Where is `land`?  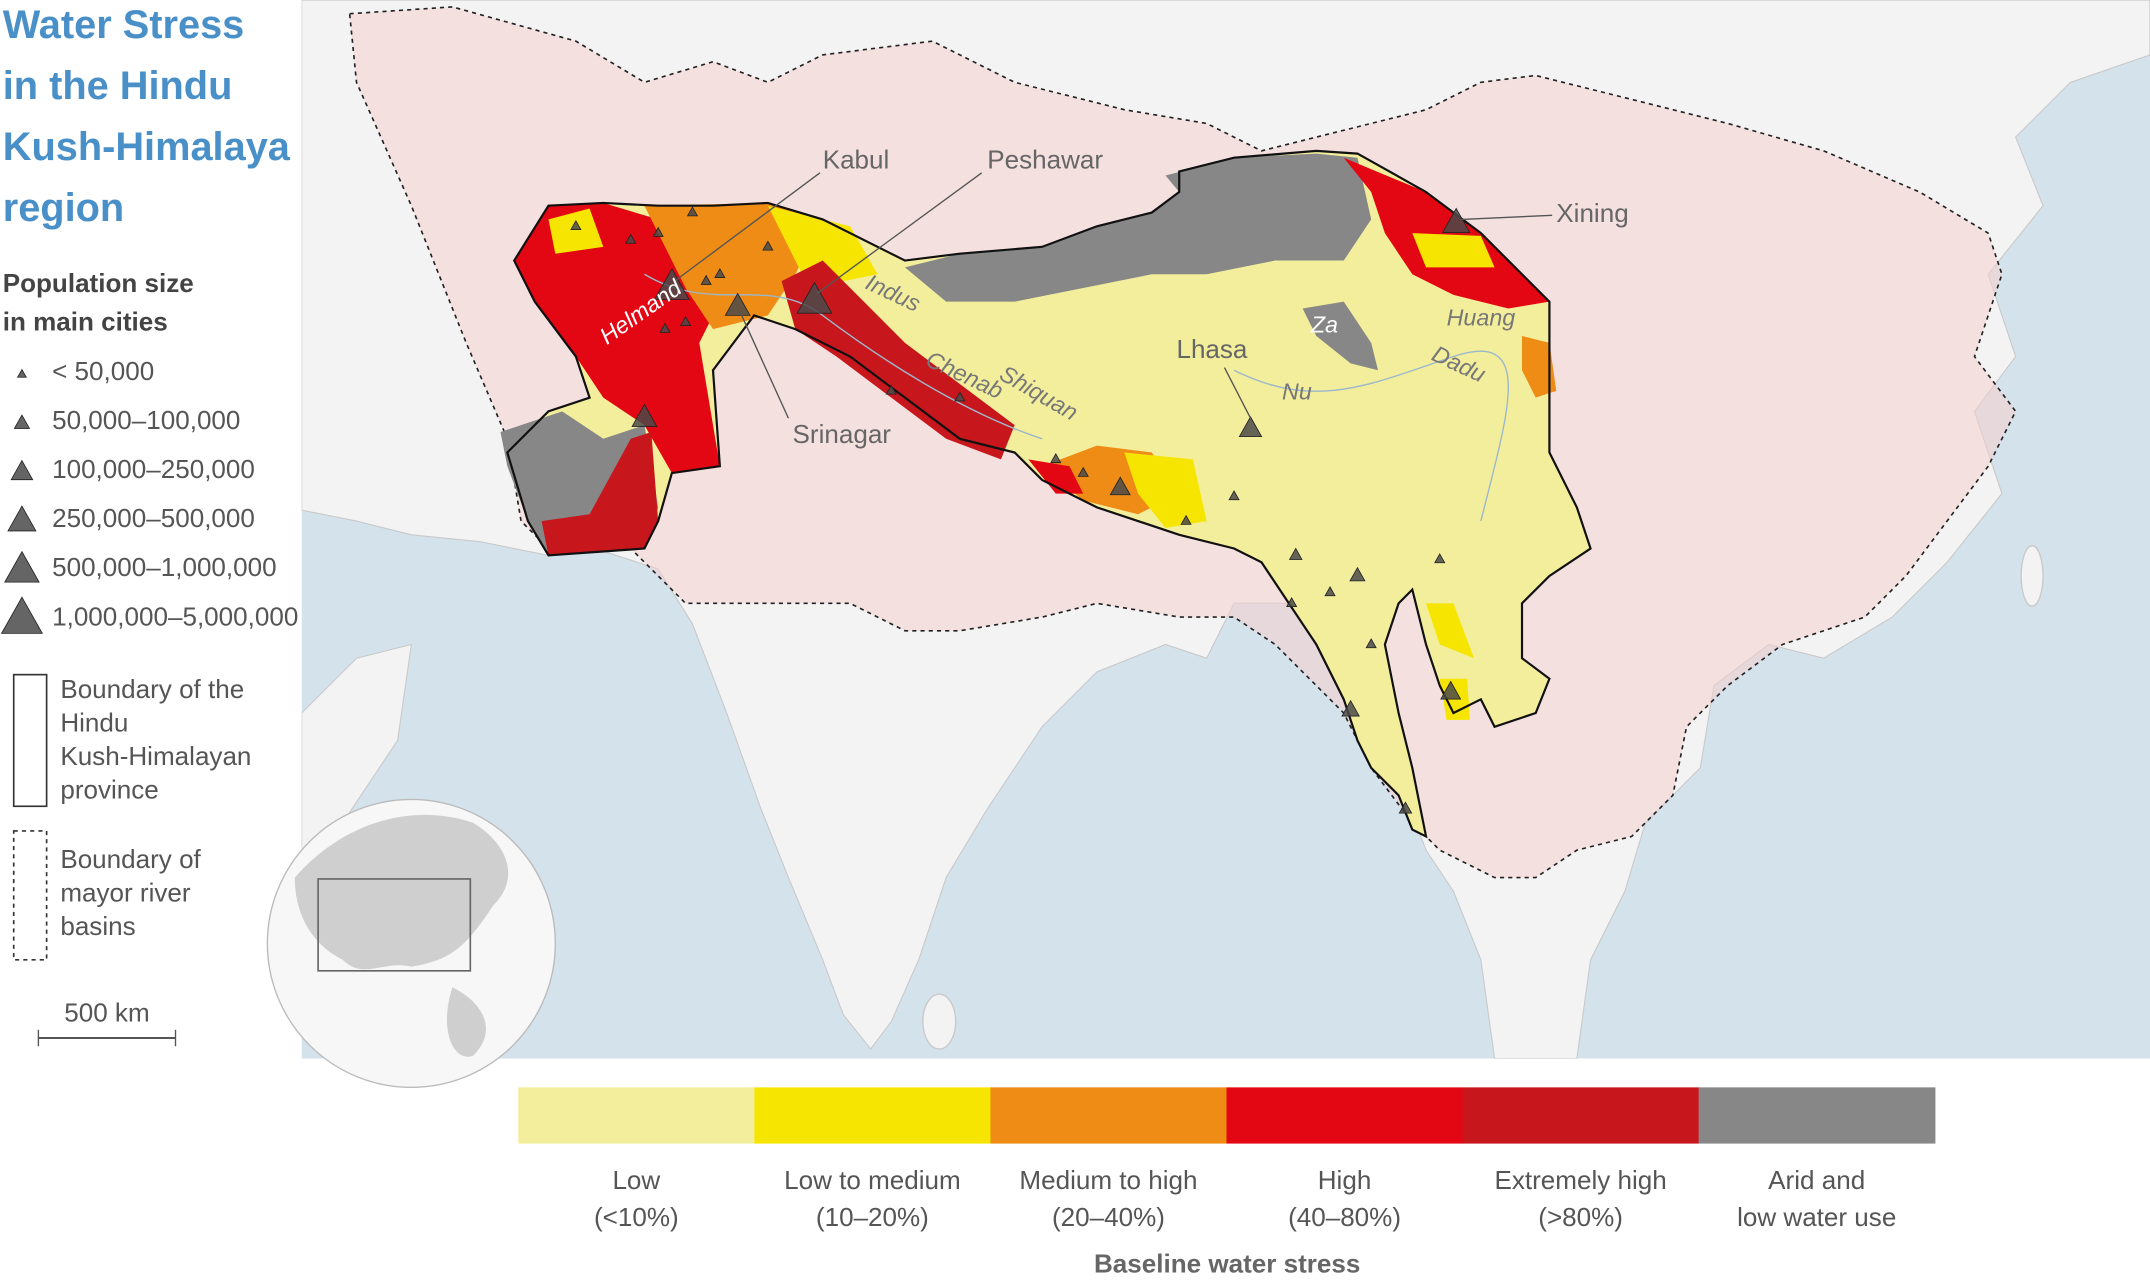
land is located at coordinates (357, 747).